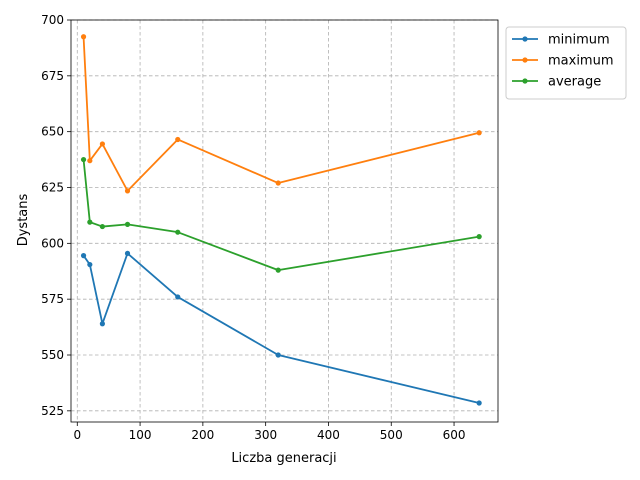 The width and height of the screenshot is (640, 480). What do you see at coordinates (52, 76) in the screenshot?
I see `y-tick-label: 675` at bounding box center [52, 76].